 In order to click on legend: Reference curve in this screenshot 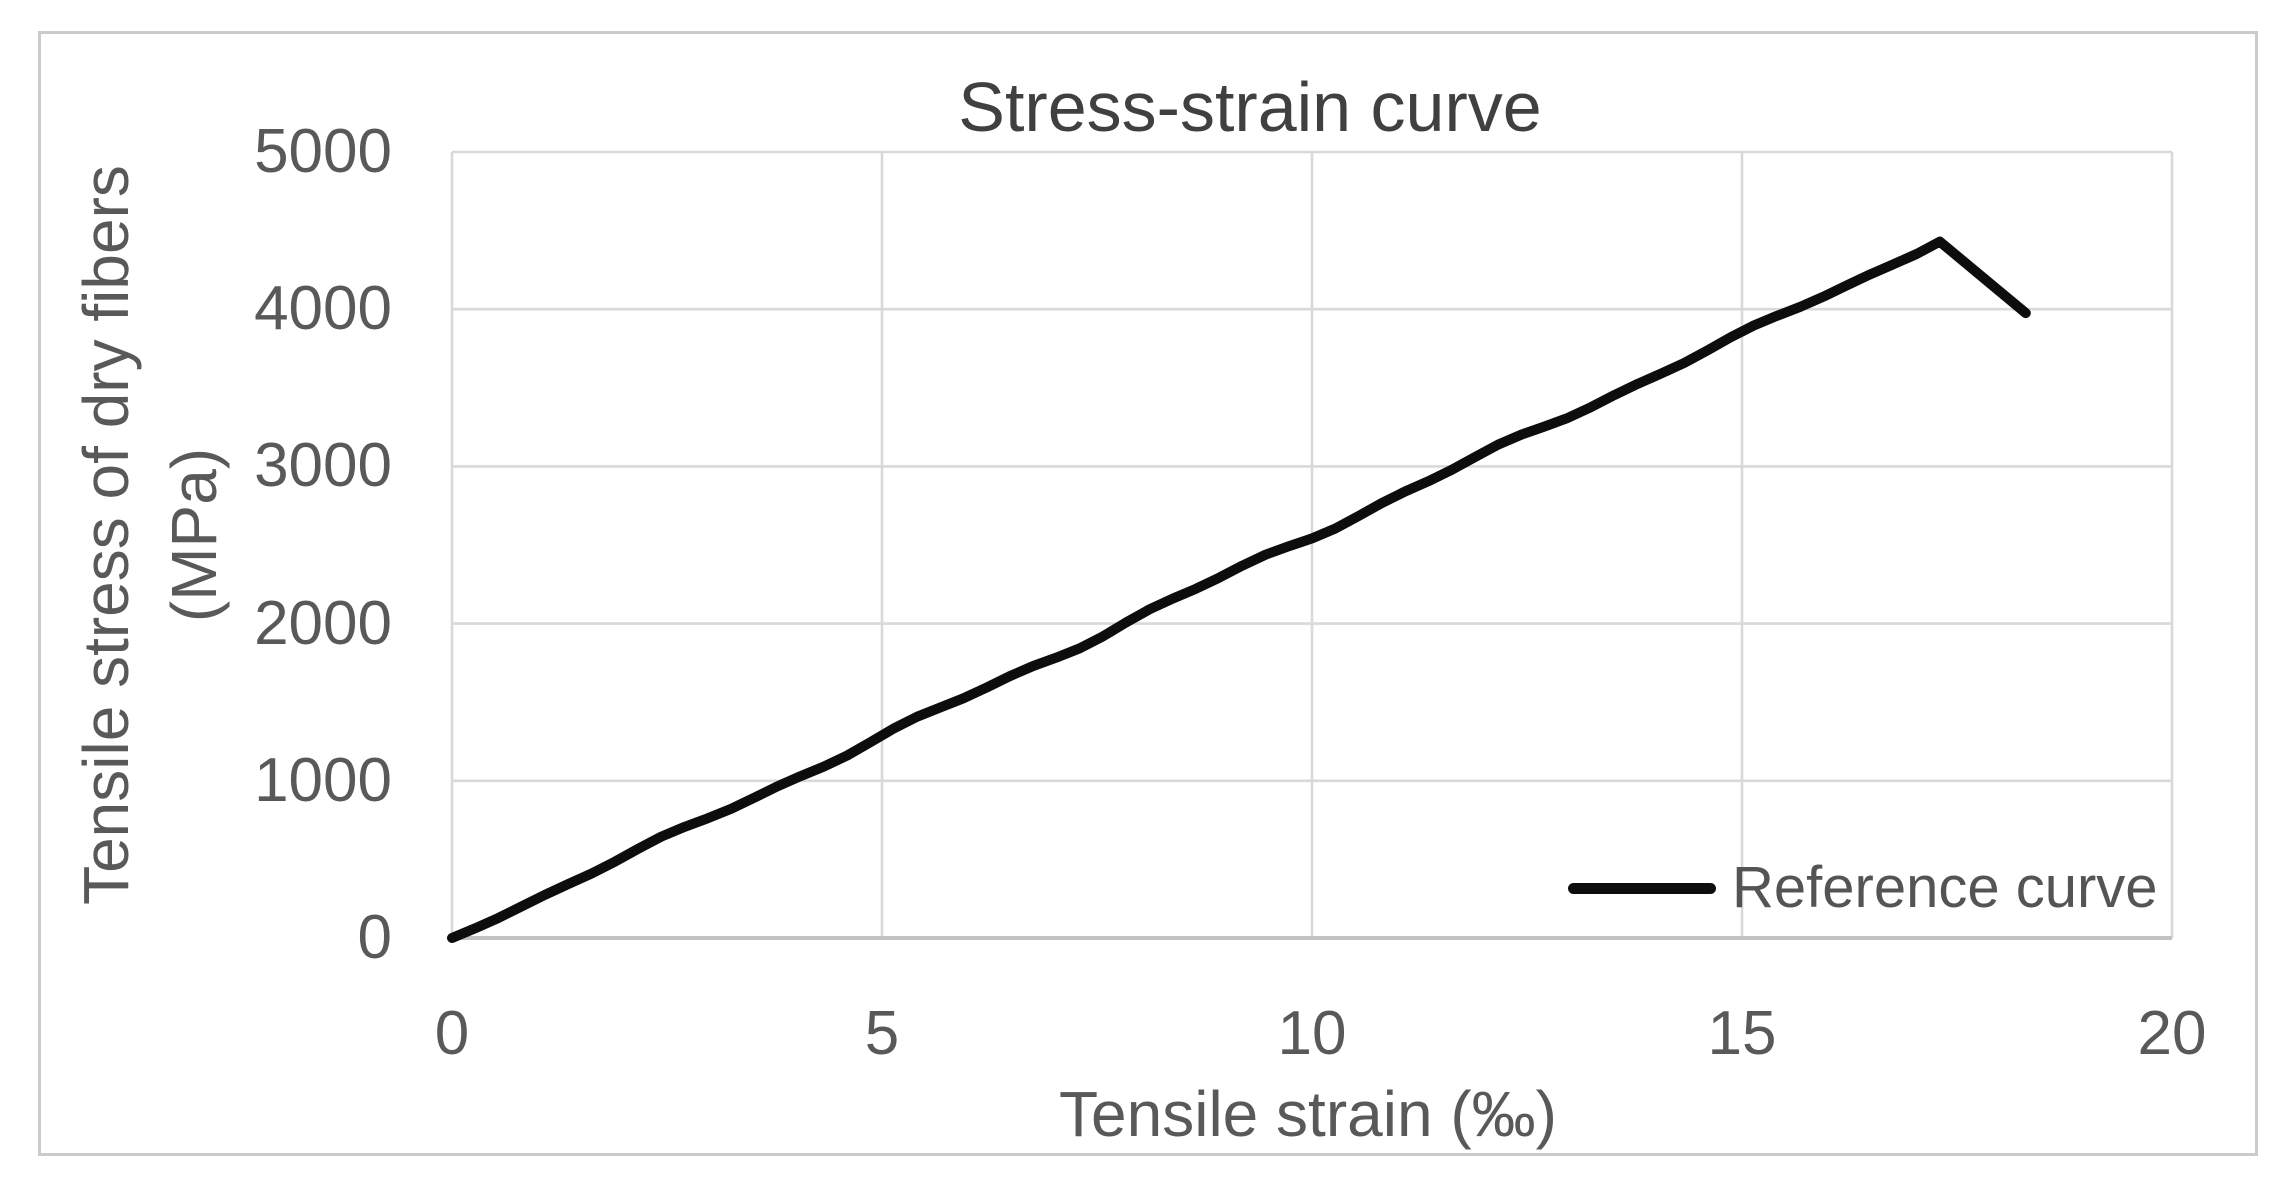, I will do `click(1863, 888)`.